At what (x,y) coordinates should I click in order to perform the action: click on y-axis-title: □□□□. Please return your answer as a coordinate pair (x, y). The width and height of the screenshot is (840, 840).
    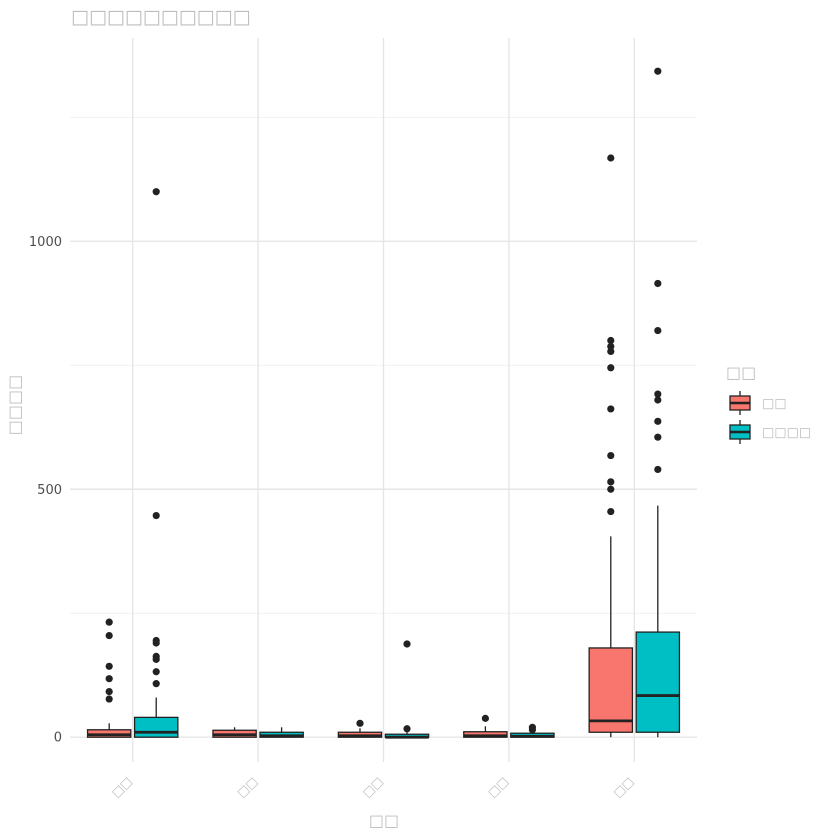
    Looking at the image, I should click on (14, 405).